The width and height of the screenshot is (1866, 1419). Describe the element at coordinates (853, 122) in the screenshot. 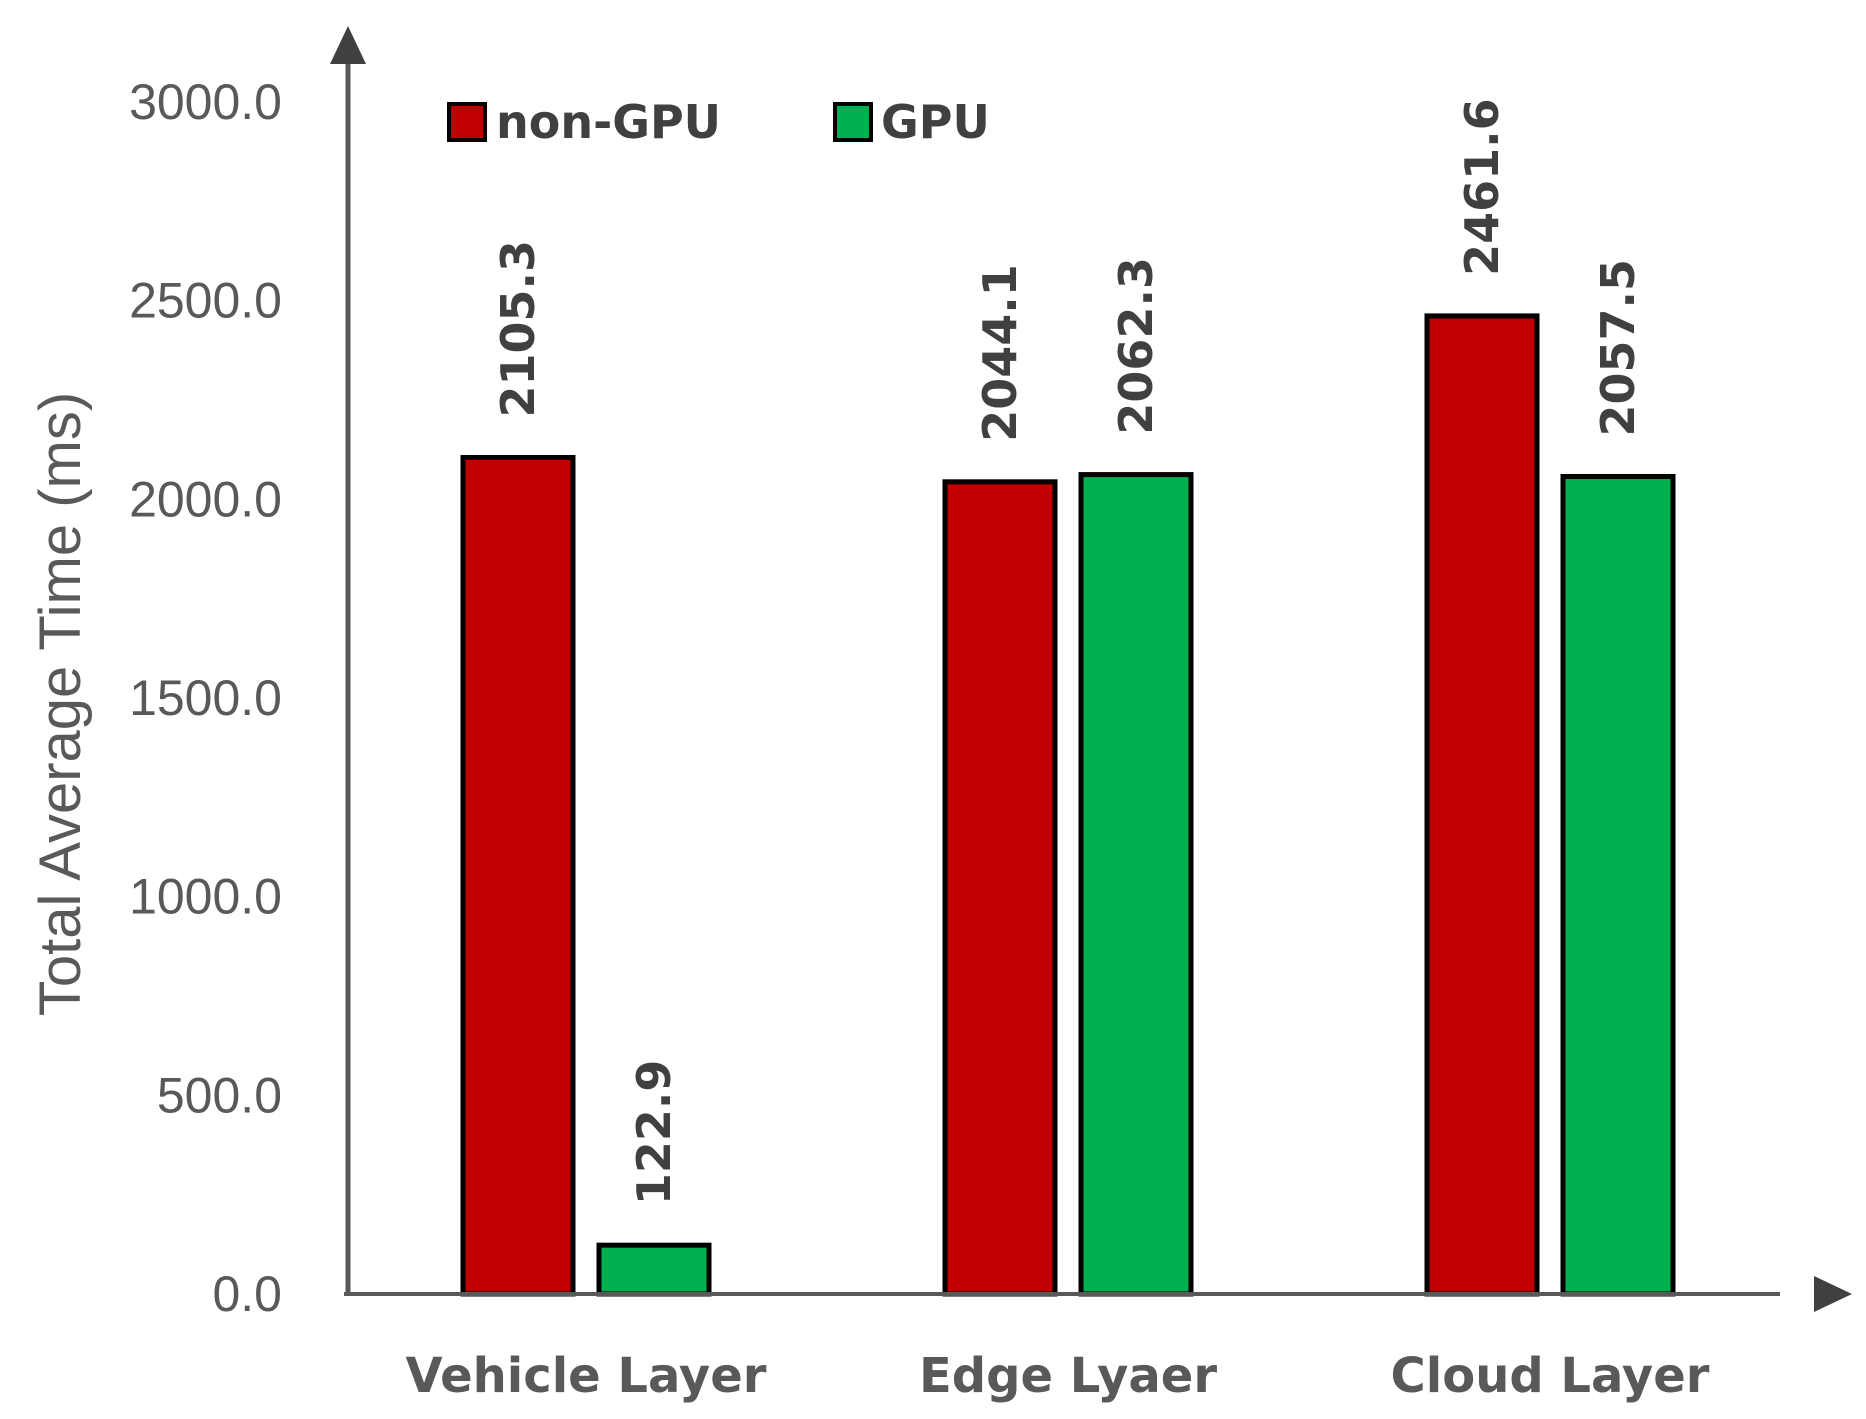

I see `legend-swatch-gpu` at that location.